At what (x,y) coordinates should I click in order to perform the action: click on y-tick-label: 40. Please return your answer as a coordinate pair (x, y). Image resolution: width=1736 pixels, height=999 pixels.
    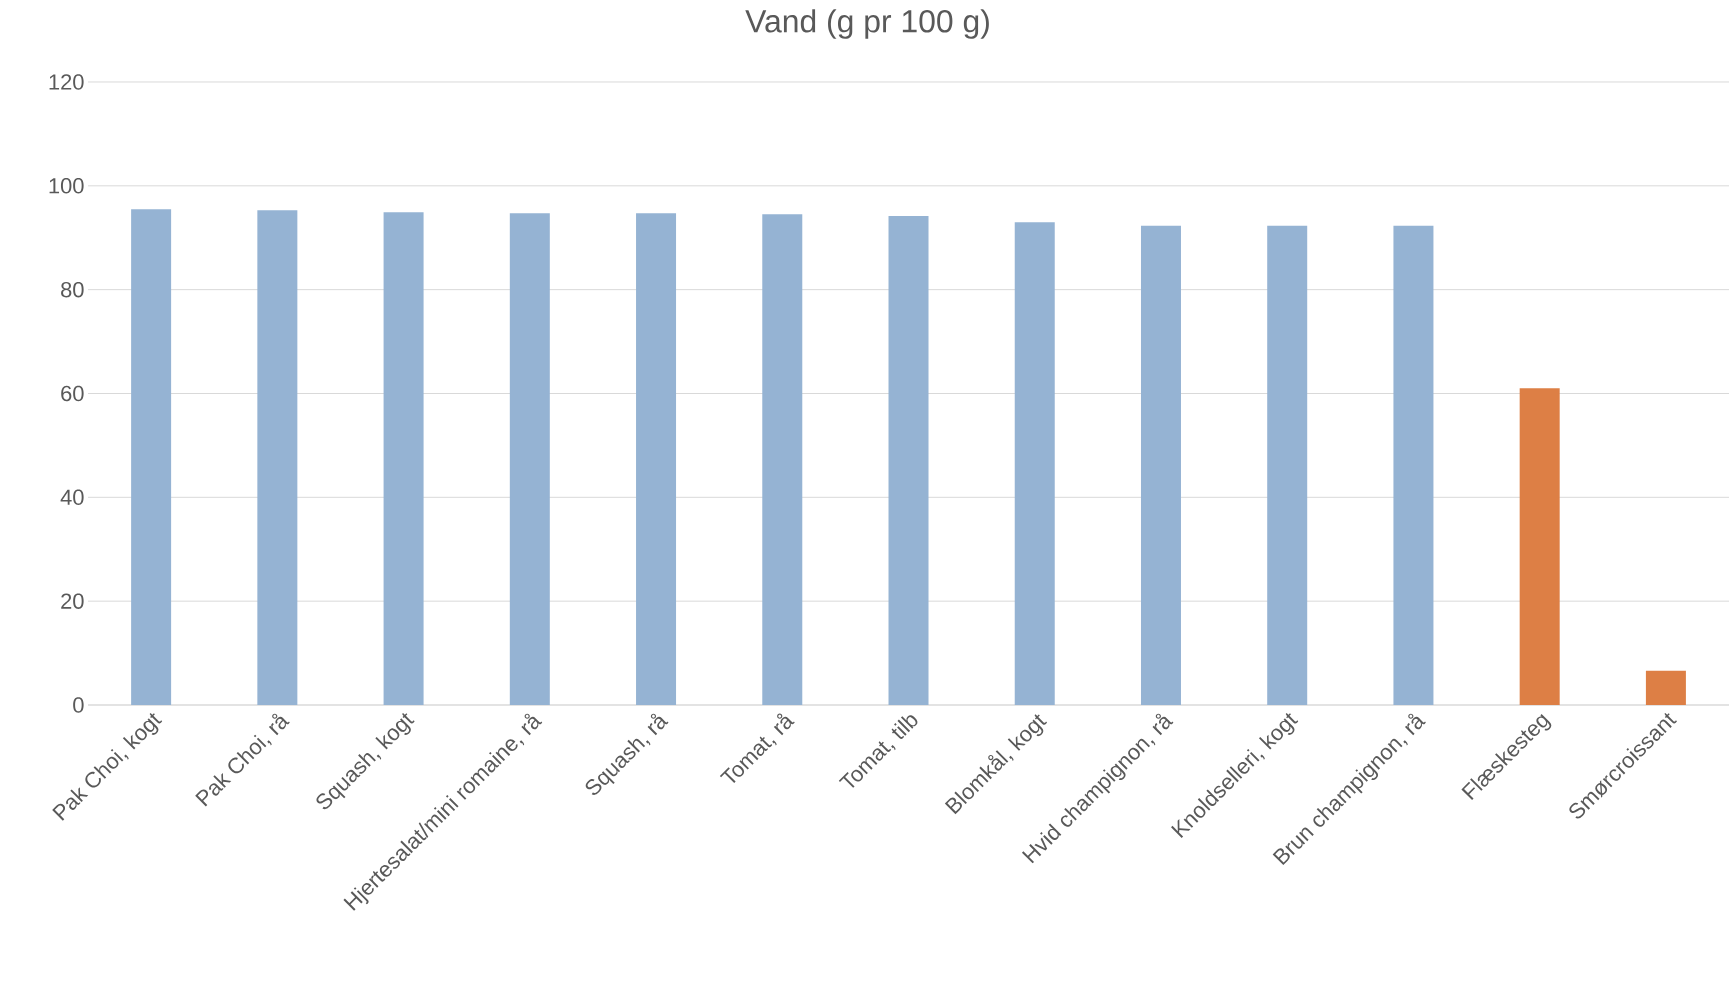
    Looking at the image, I should click on (72, 497).